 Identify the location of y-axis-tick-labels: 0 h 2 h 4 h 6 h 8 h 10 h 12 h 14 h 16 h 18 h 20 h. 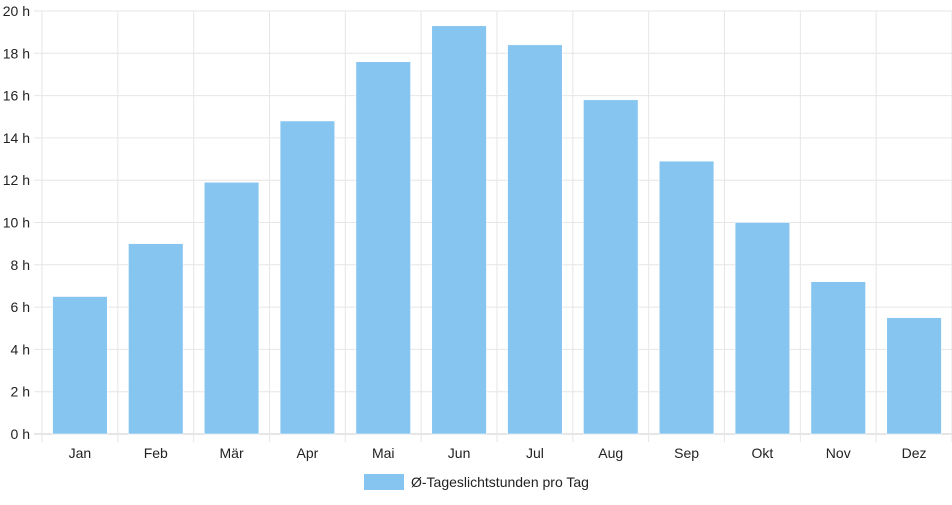
(16, 222).